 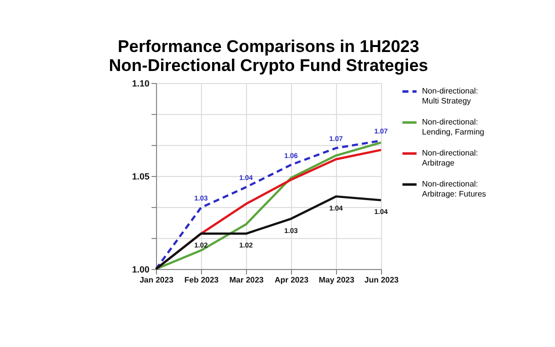 What do you see at coordinates (141, 269) in the screenshot?
I see `y-tick-label: 1.00` at bounding box center [141, 269].